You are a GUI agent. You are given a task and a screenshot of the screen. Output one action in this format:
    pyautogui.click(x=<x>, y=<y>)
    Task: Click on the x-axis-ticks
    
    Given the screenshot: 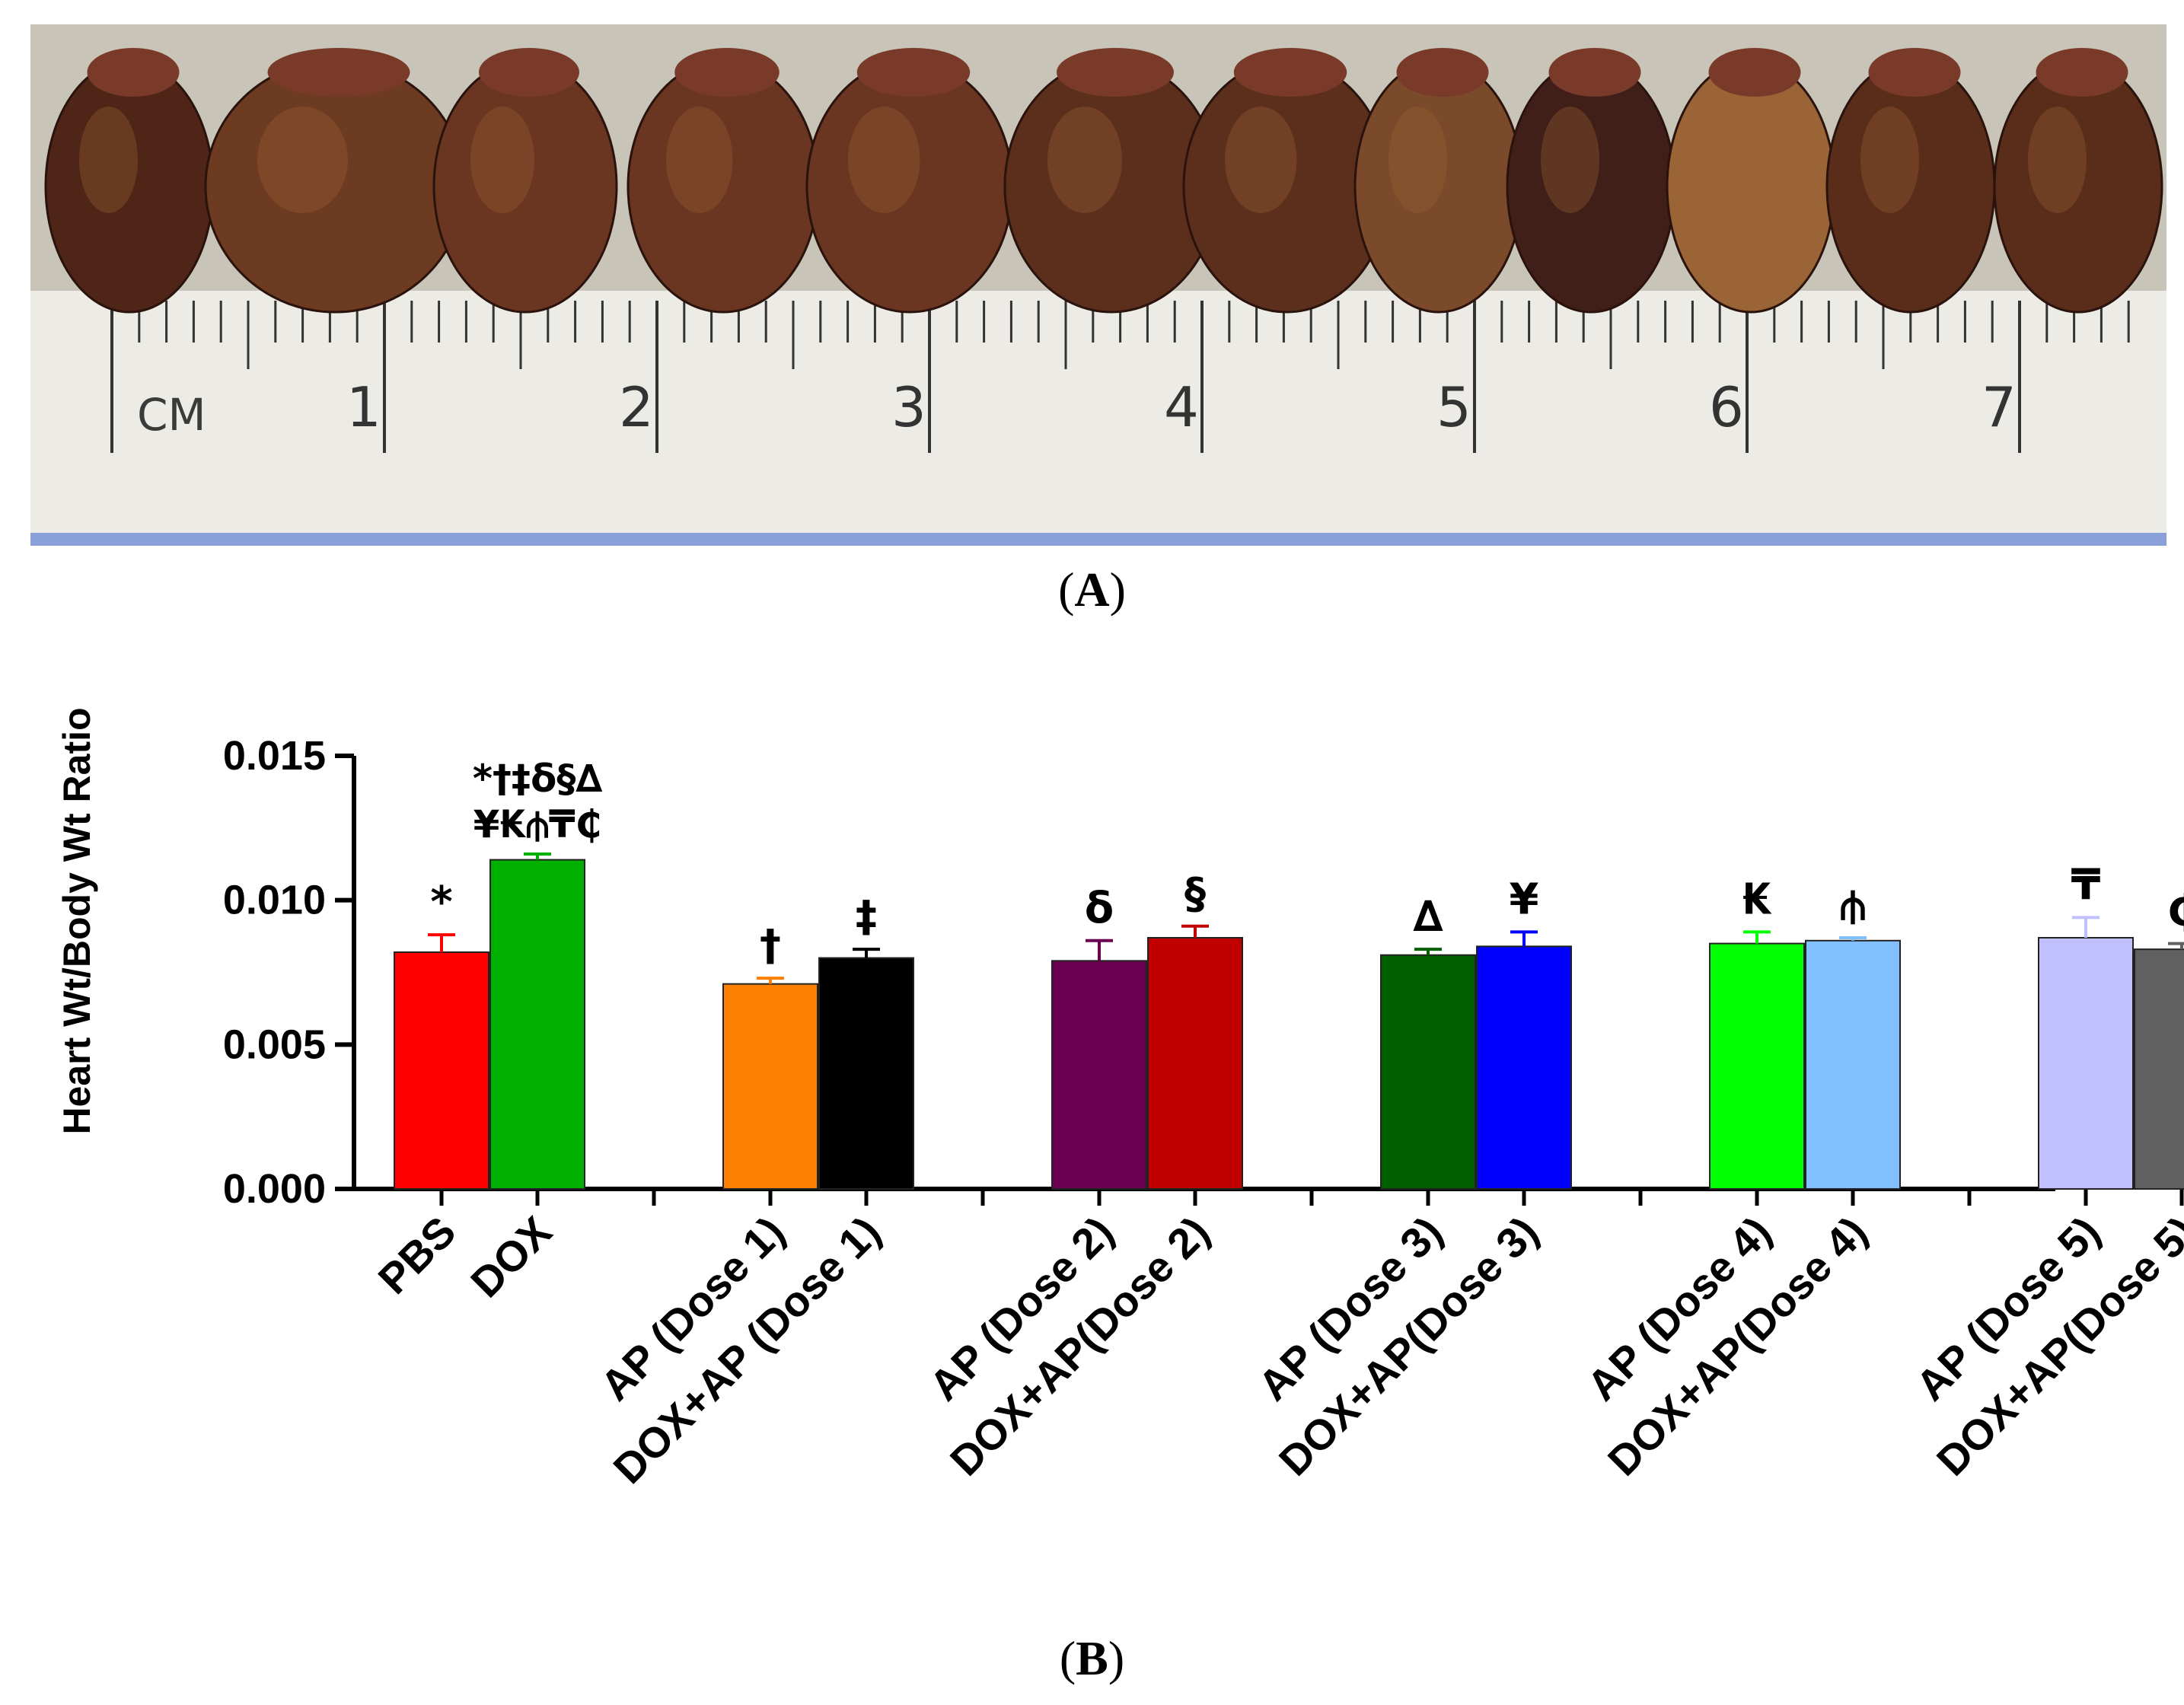 What is the action you would take?
    pyautogui.click(x=1311, y=1197)
    